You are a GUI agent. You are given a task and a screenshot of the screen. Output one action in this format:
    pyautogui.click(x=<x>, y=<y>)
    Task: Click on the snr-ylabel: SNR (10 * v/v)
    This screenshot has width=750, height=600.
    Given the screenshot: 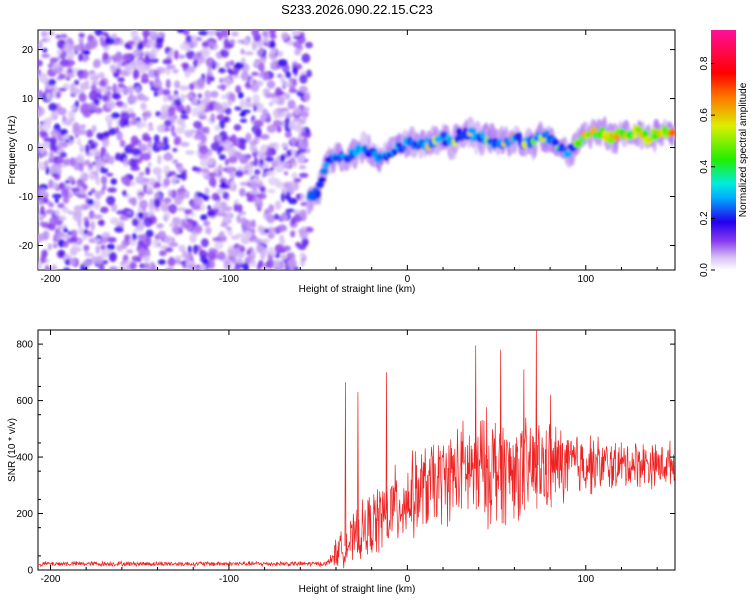 What is the action you would take?
    pyautogui.click(x=12, y=450)
    